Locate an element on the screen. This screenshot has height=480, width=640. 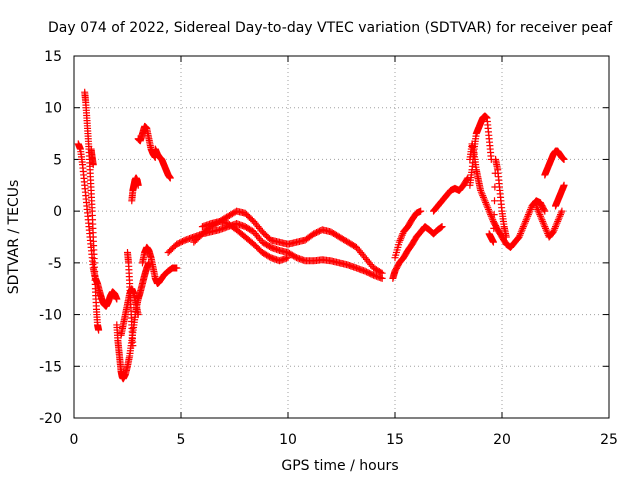
series-arc-a is located at coordinates (97, 225).